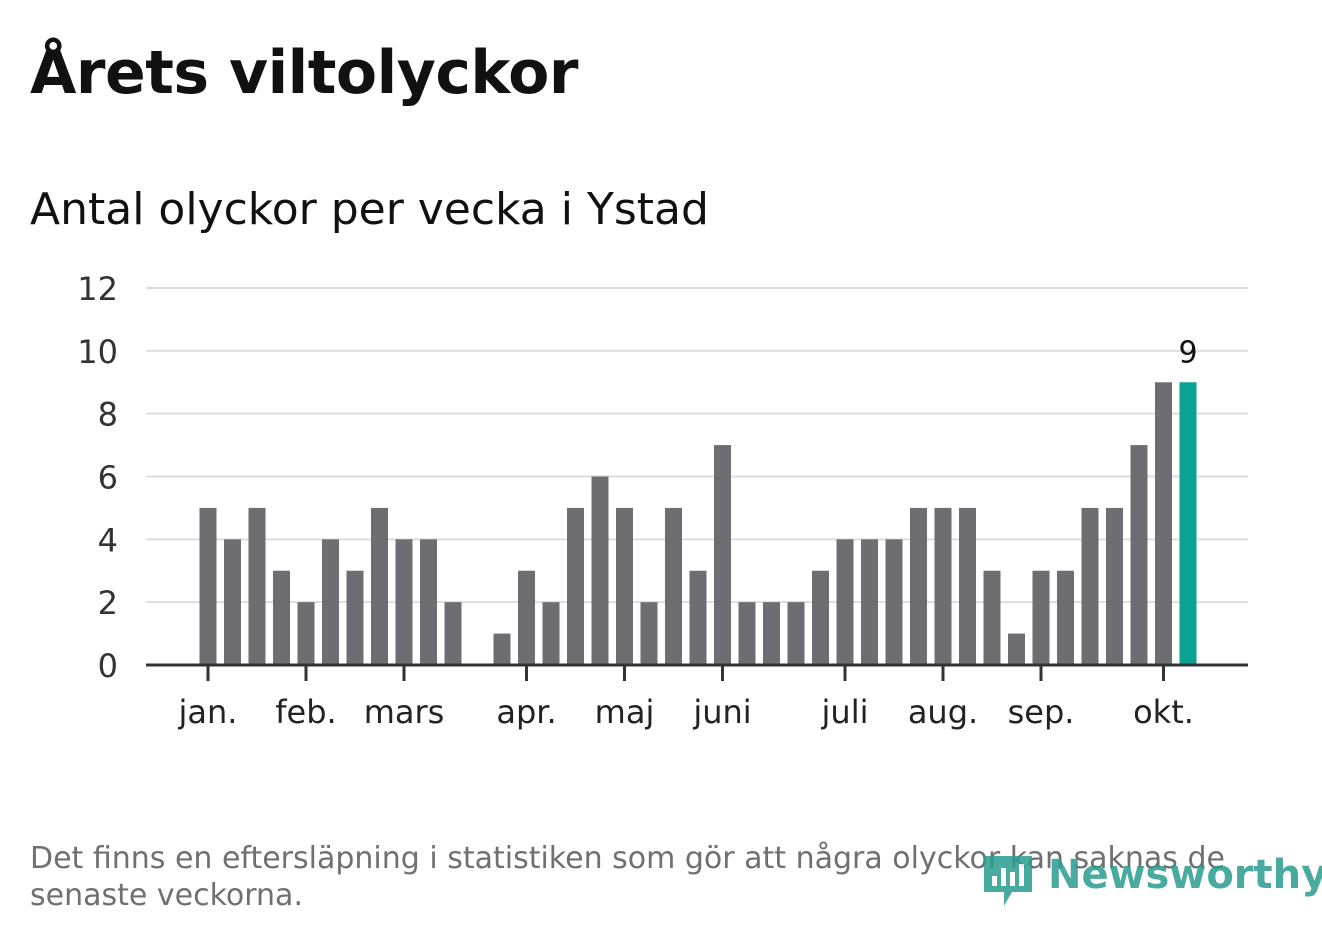  Describe the element at coordinates (1008, 881) in the screenshot. I see `newsworthy-logo-icon` at that location.